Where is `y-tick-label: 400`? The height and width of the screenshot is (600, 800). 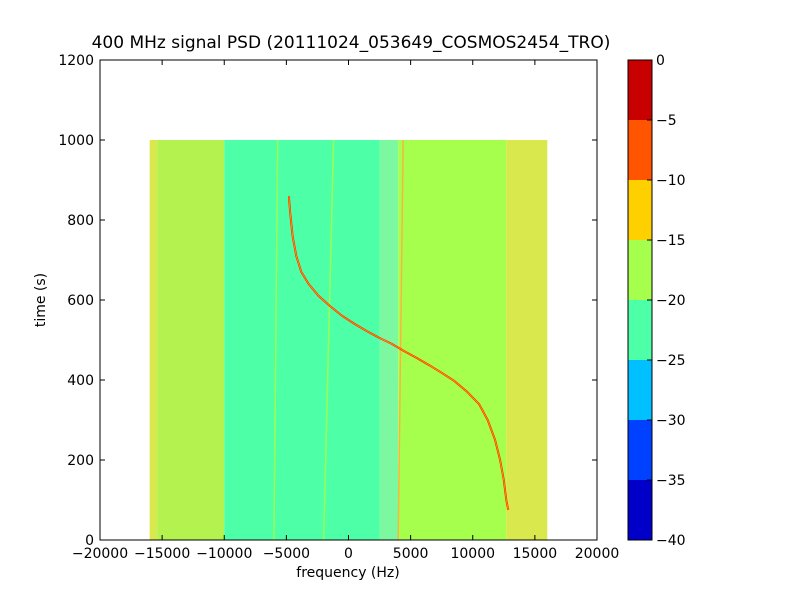 y-tick-label: 400 is located at coordinates (80, 381).